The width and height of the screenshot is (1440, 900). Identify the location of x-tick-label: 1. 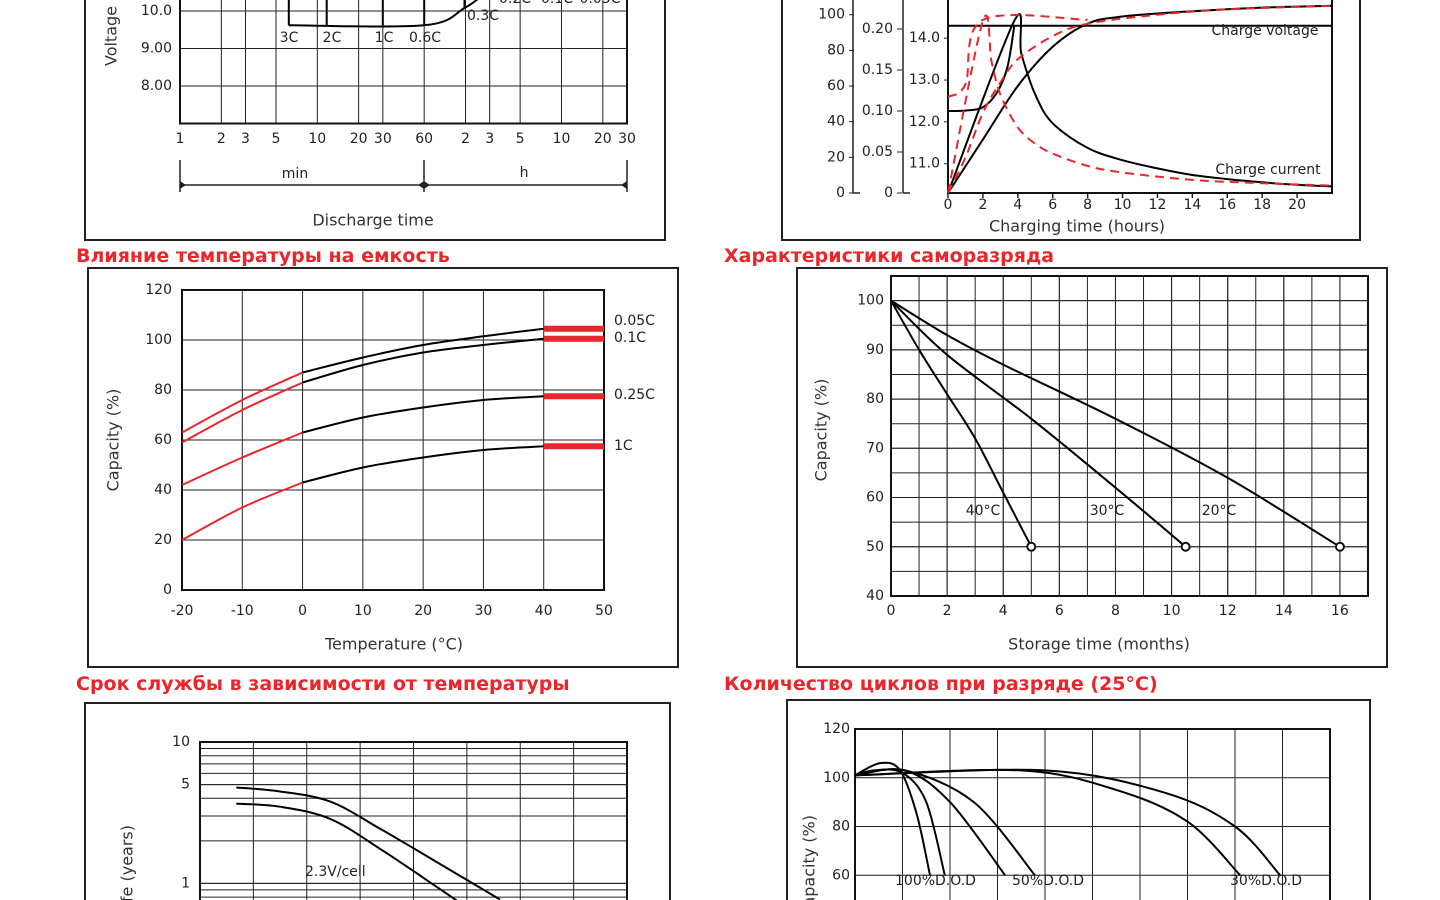
(180, 139).